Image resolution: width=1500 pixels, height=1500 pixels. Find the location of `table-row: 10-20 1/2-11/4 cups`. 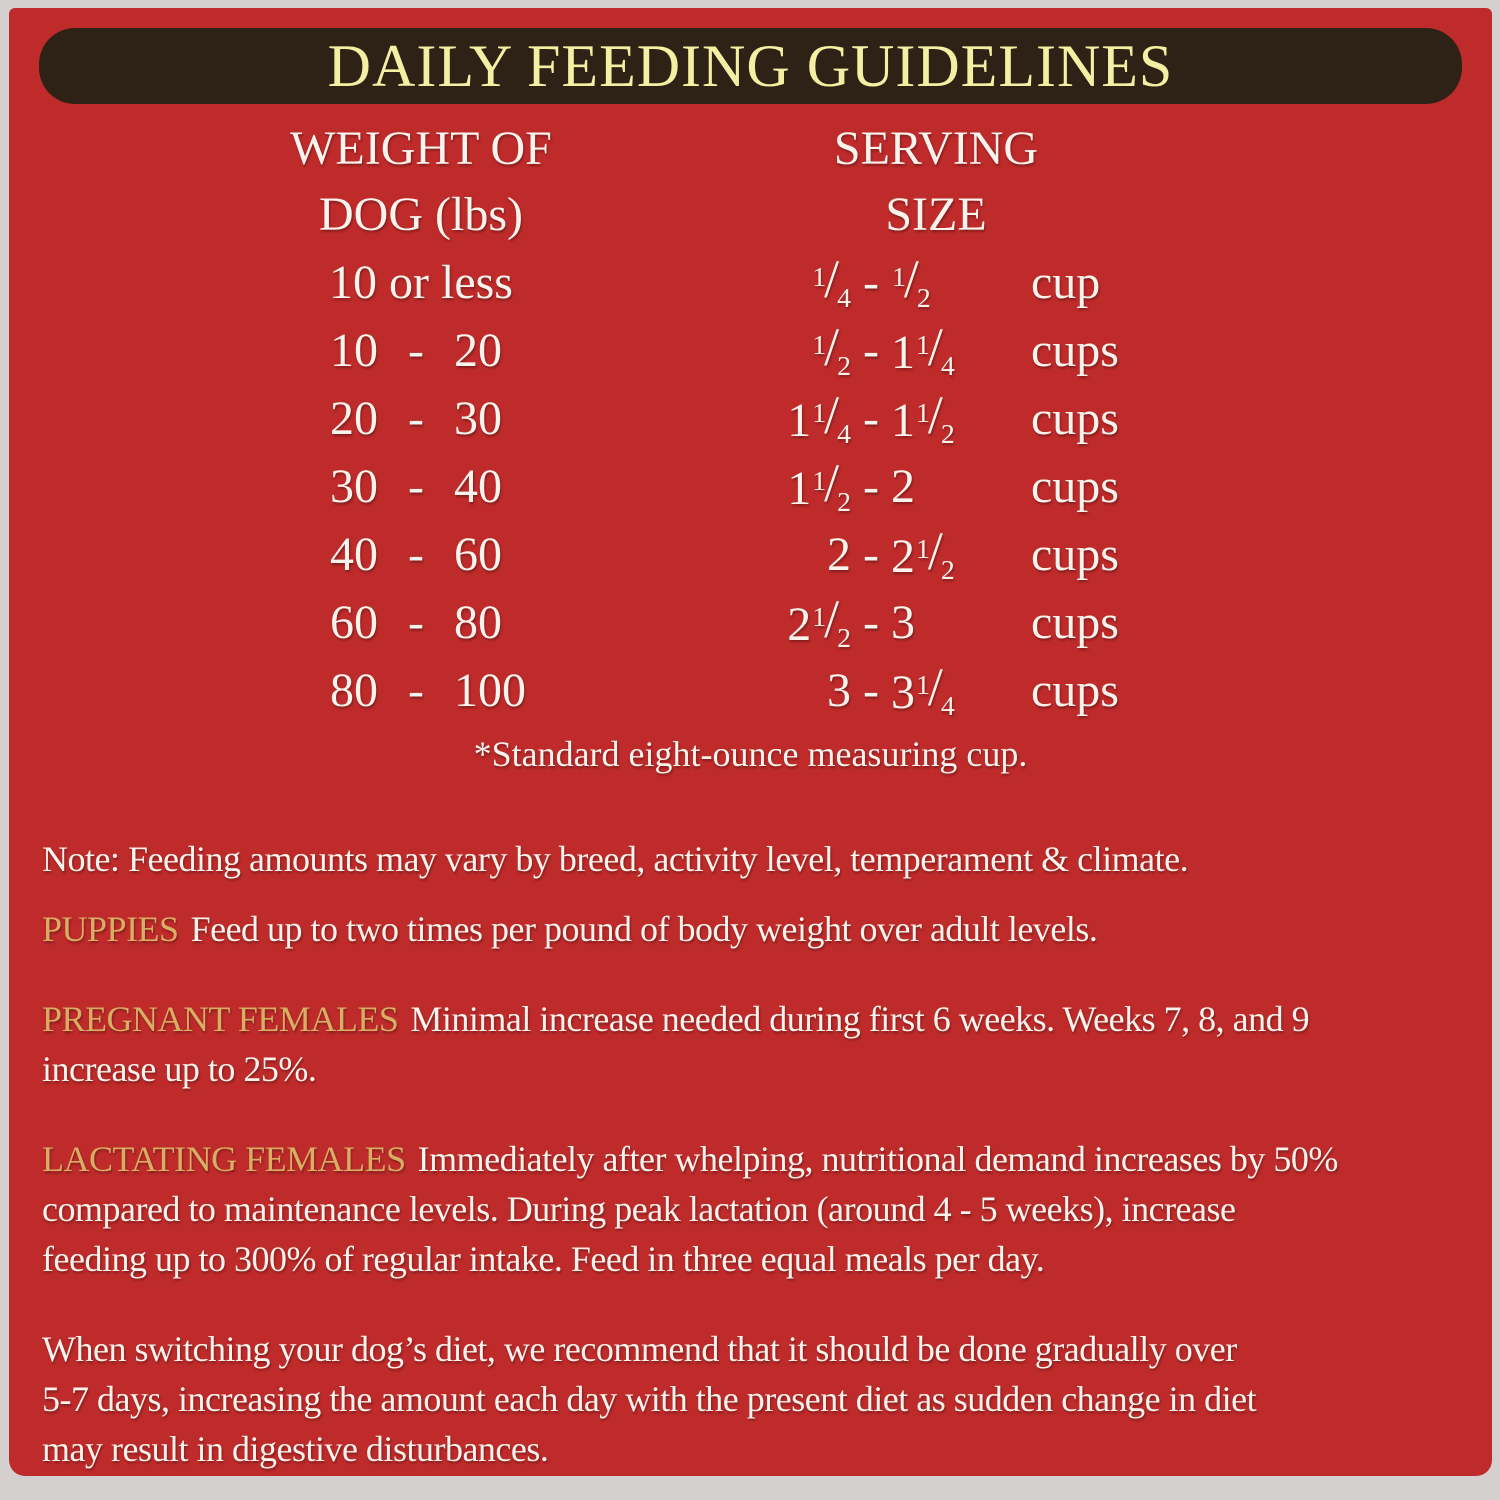

table-row: 10-20 1/2-11/4 cups is located at coordinates (750, 350).